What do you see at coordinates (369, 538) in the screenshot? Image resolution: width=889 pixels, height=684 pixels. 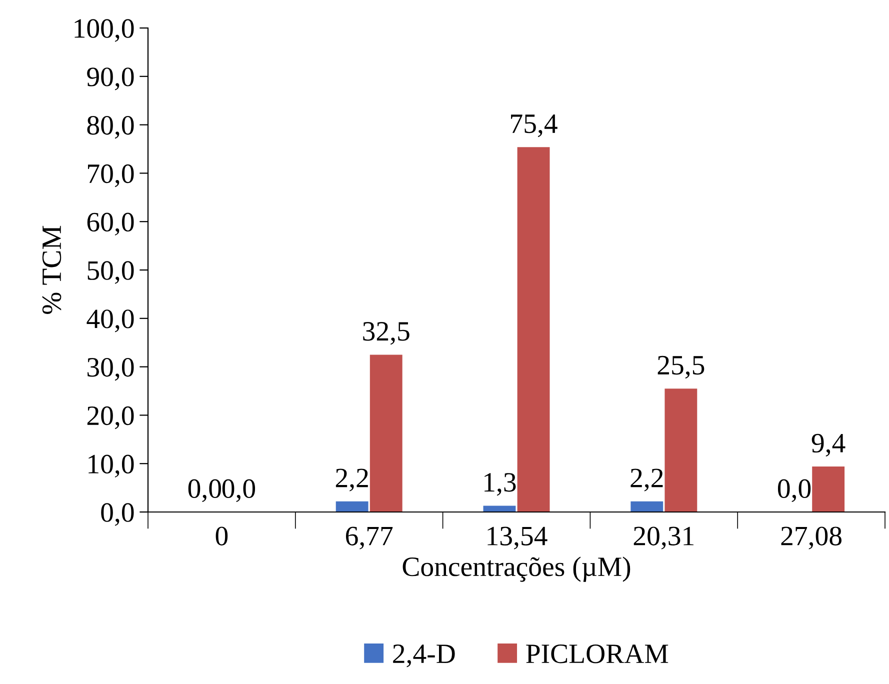 I see `x-tick-label: 6,77` at bounding box center [369, 538].